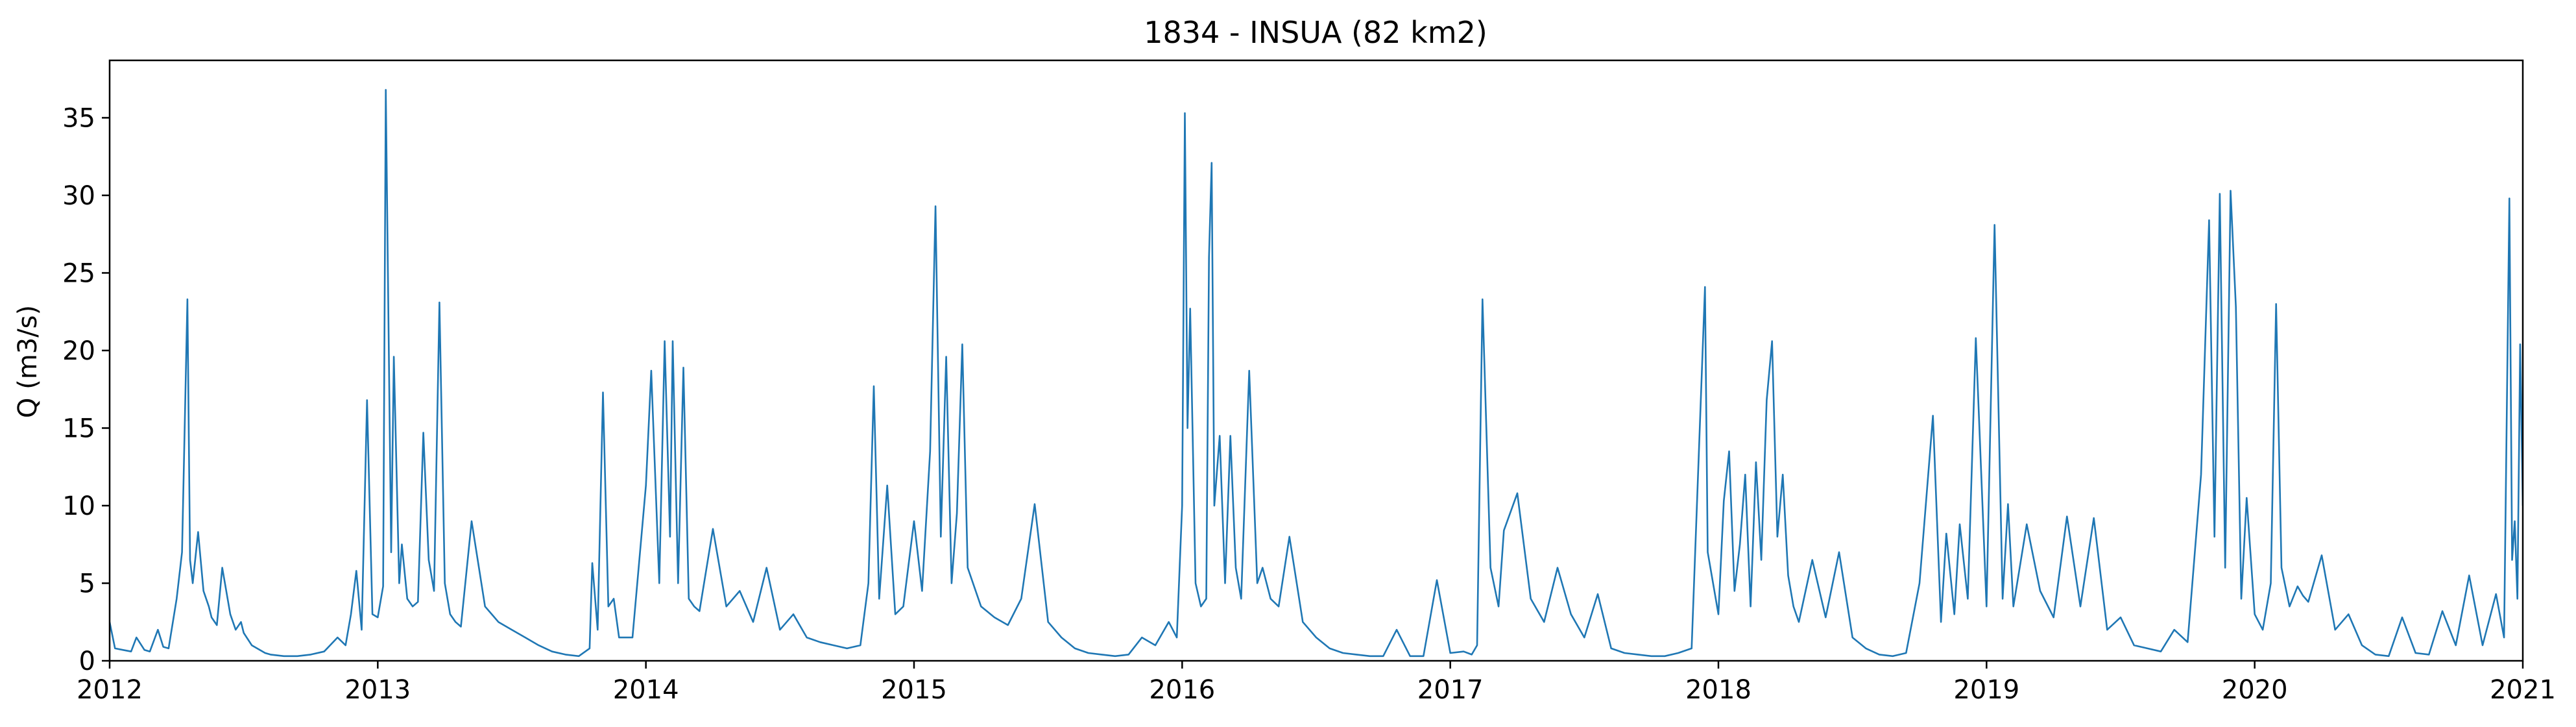  What do you see at coordinates (78, 428) in the screenshot?
I see `y-tick-label: 15` at bounding box center [78, 428].